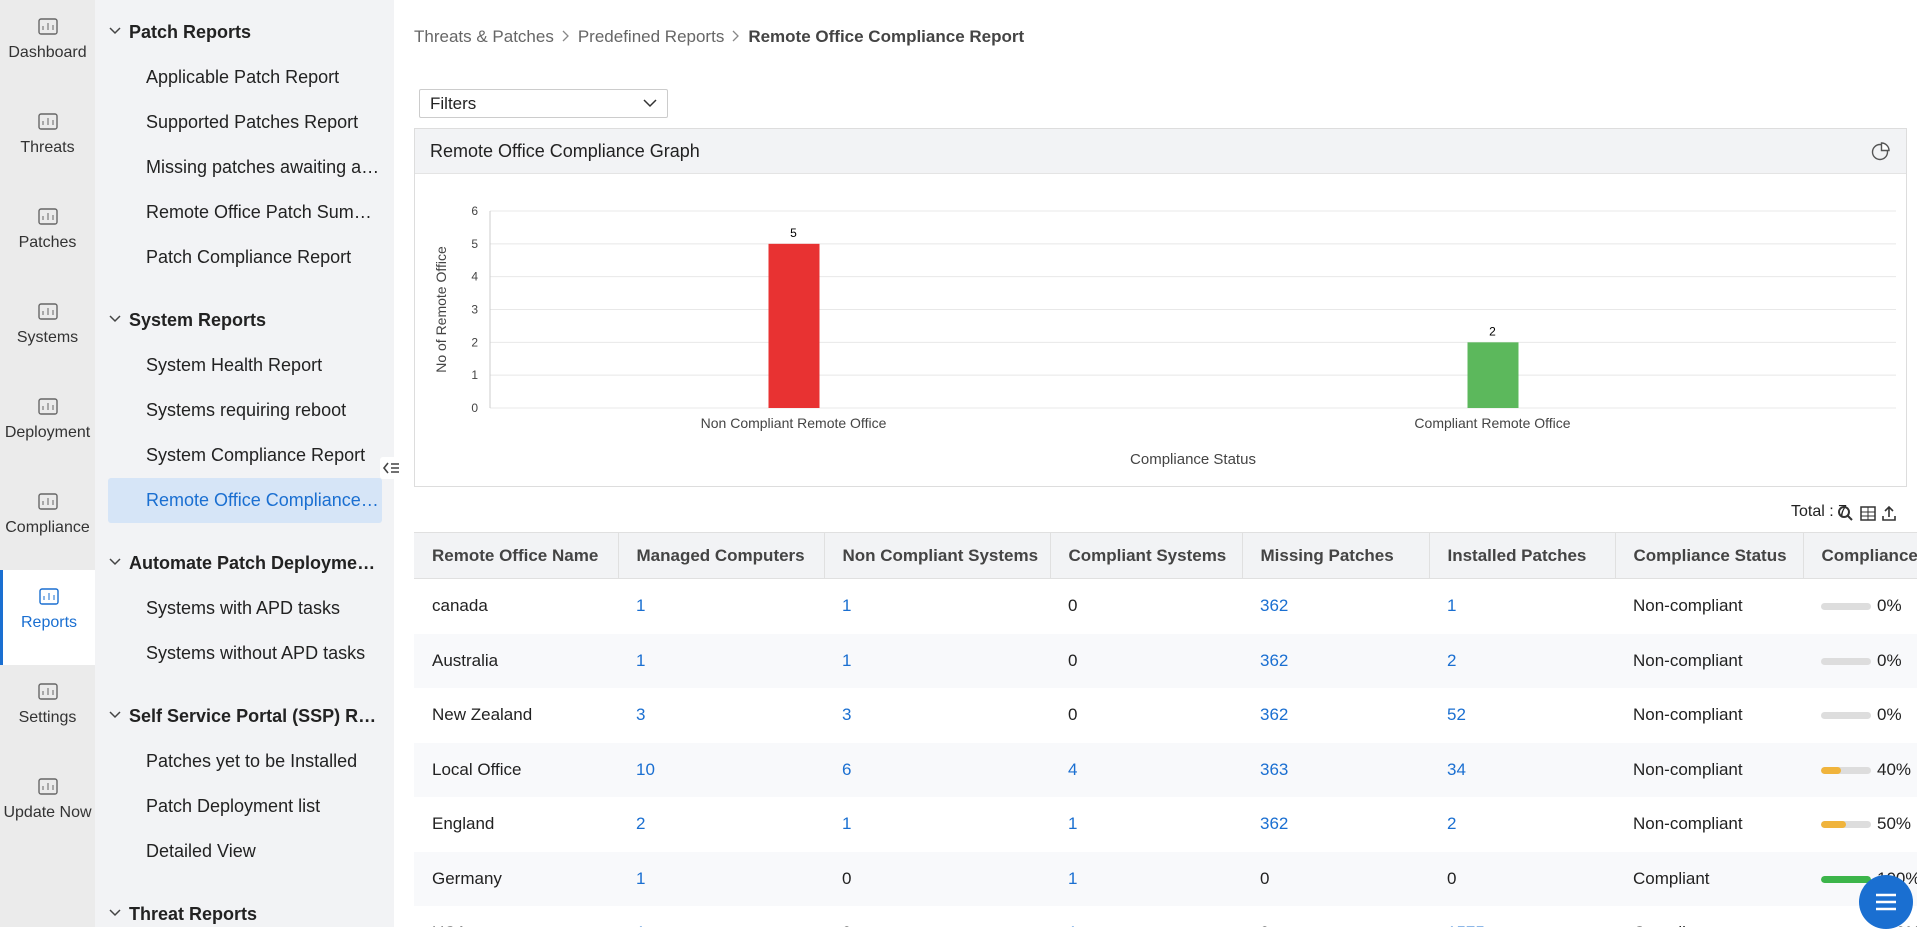 This screenshot has height=934, width=1917. What do you see at coordinates (937, 715) in the screenshot?
I see `table-cell: 3` at bounding box center [937, 715].